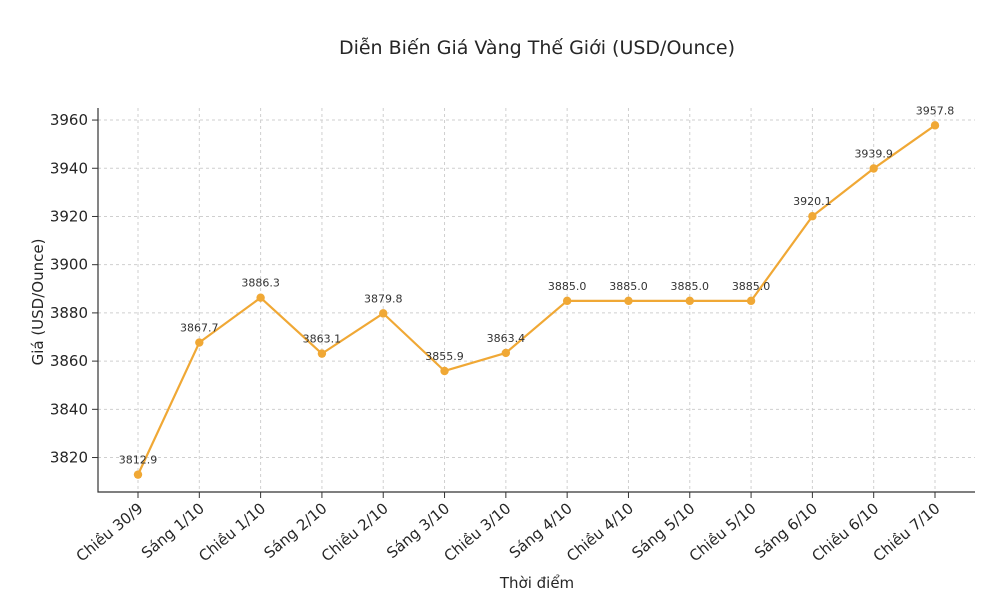  Describe the element at coordinates (69, 361) in the screenshot. I see `y-tick-label: 3860` at that location.